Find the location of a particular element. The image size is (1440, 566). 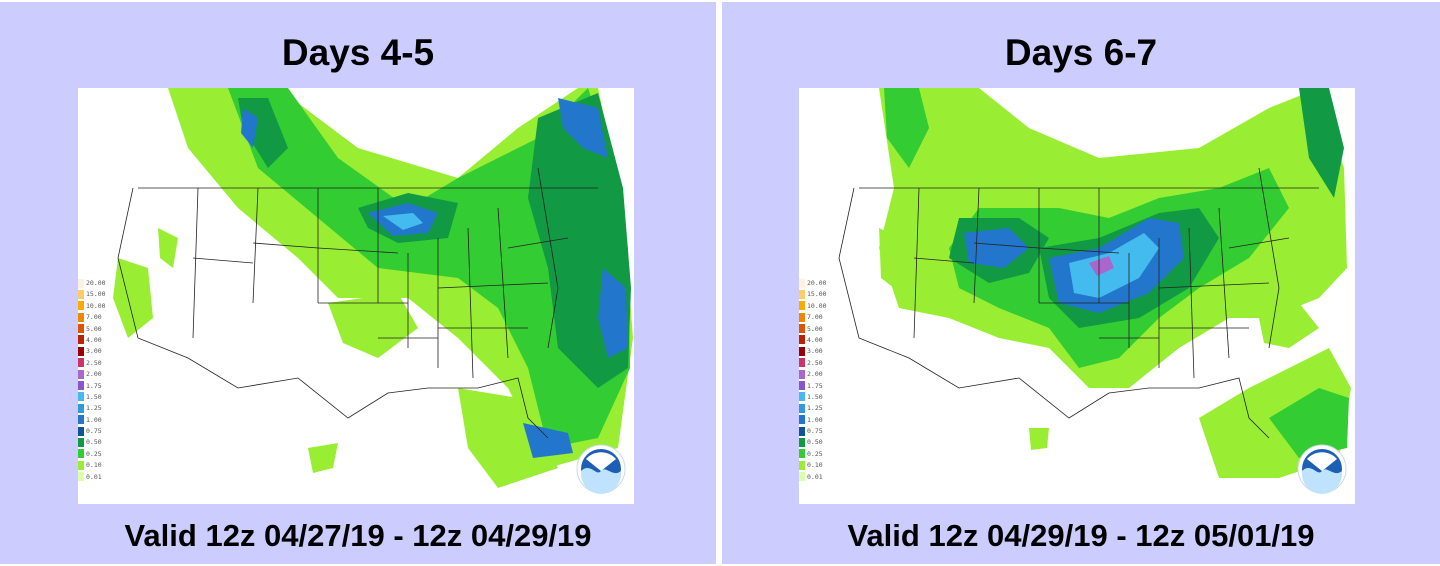

valid-period: Valid 12z 04/27/19 - 12z 04/29/19 is located at coordinates (358, 535).